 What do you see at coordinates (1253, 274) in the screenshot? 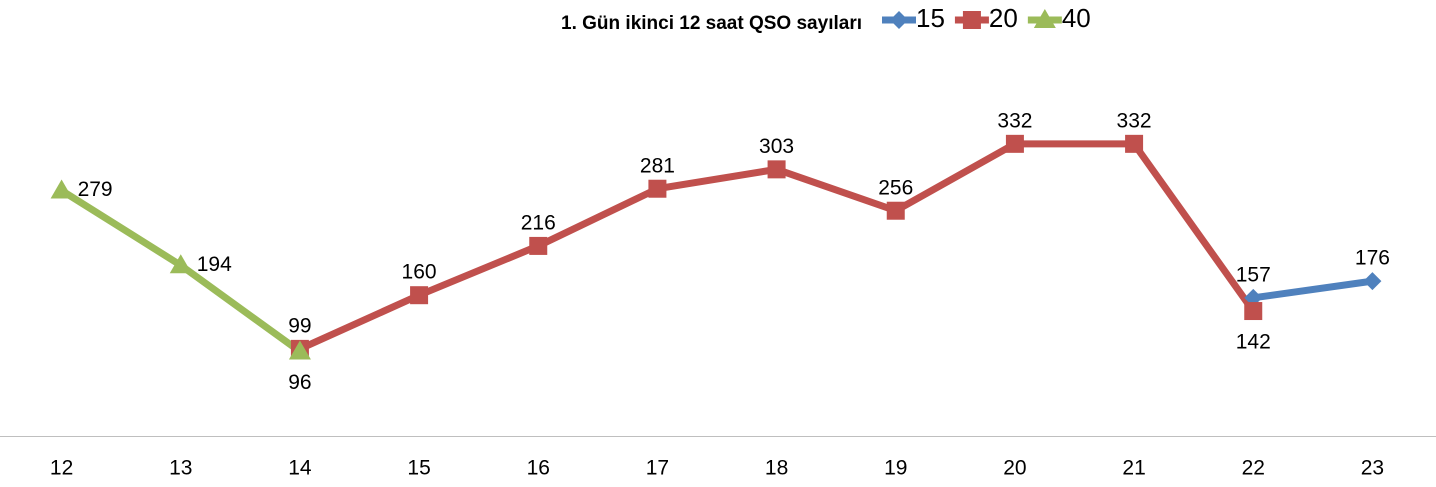
I see `data-label: 157` at bounding box center [1253, 274].